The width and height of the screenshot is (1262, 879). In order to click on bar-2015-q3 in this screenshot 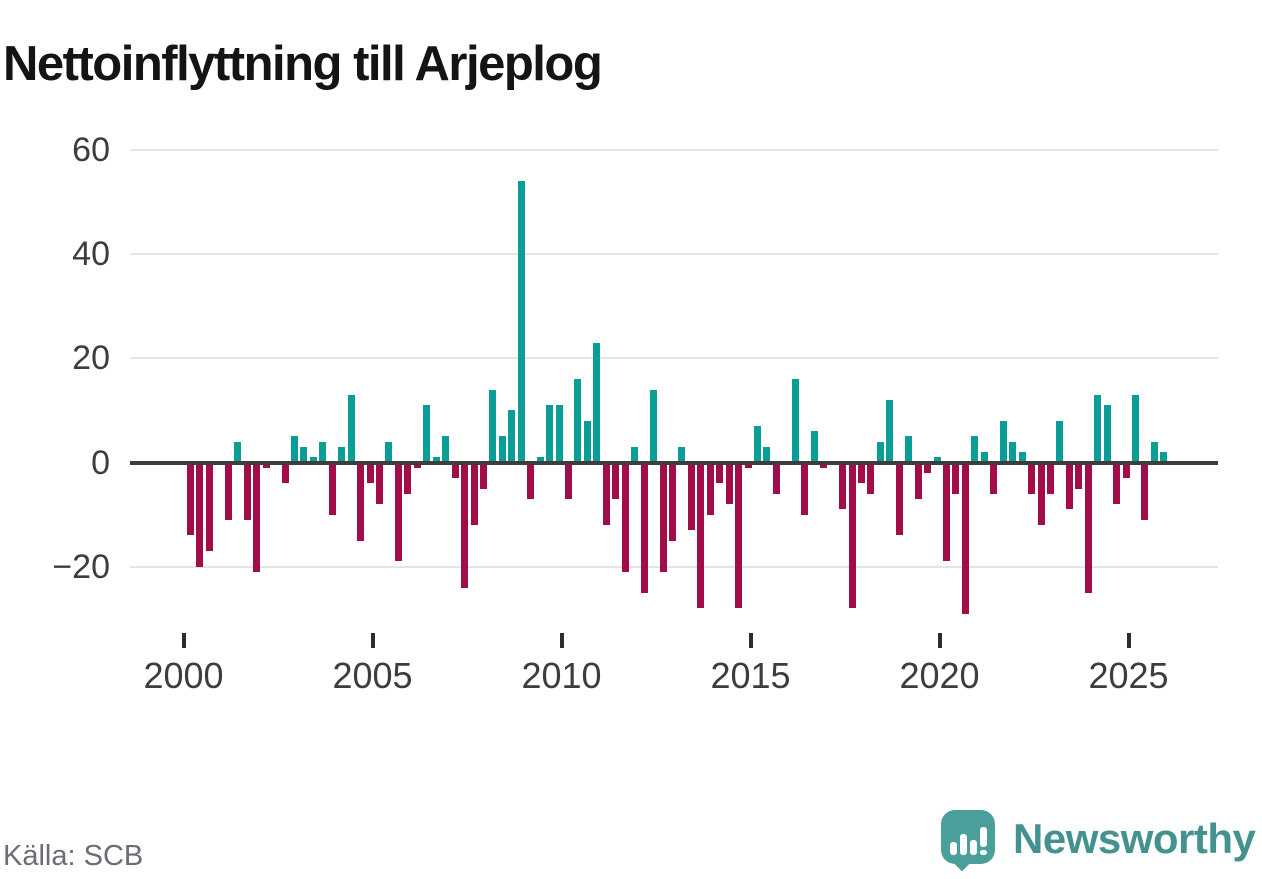, I will do `click(776, 478)`.